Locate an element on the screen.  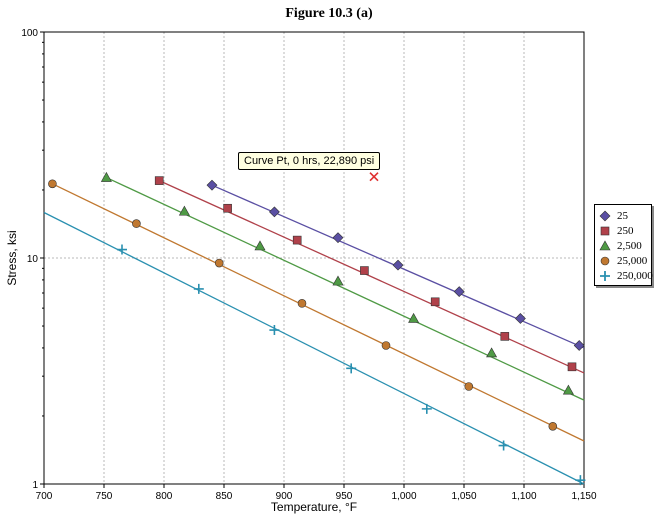
legend-item: 250,000 is located at coordinates (626, 276).